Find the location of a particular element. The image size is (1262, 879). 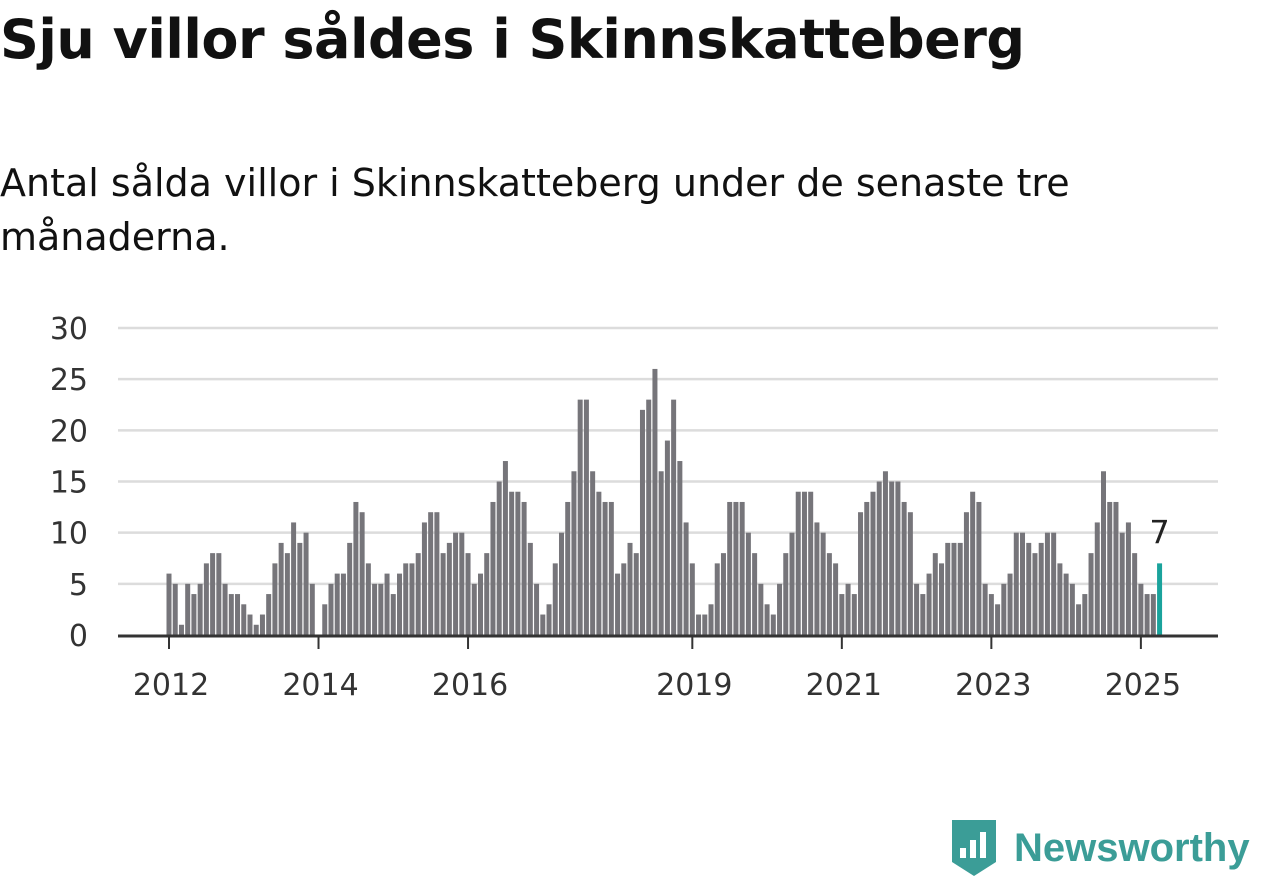

x-axis-ticks: 2012 2014 2016 2019 2021 2023 2025 is located at coordinates (657, 668).